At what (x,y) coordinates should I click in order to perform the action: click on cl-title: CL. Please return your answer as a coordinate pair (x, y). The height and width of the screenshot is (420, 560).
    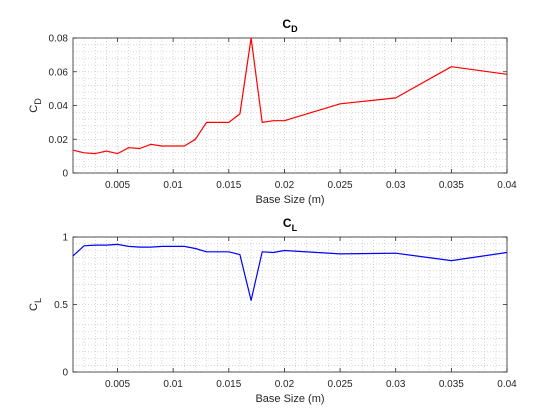
    Looking at the image, I should click on (290, 224).